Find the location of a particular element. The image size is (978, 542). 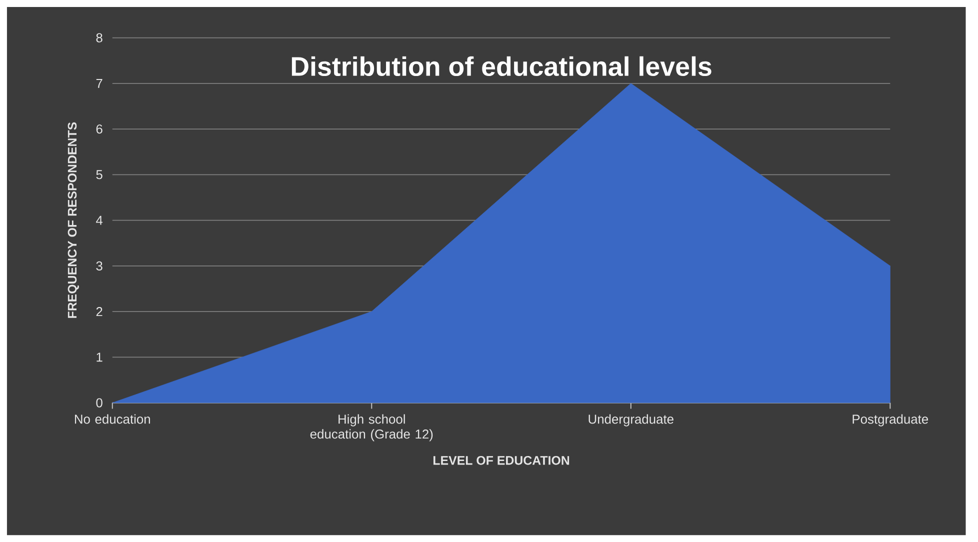

x-tick-label: Undergraduate is located at coordinates (631, 420).